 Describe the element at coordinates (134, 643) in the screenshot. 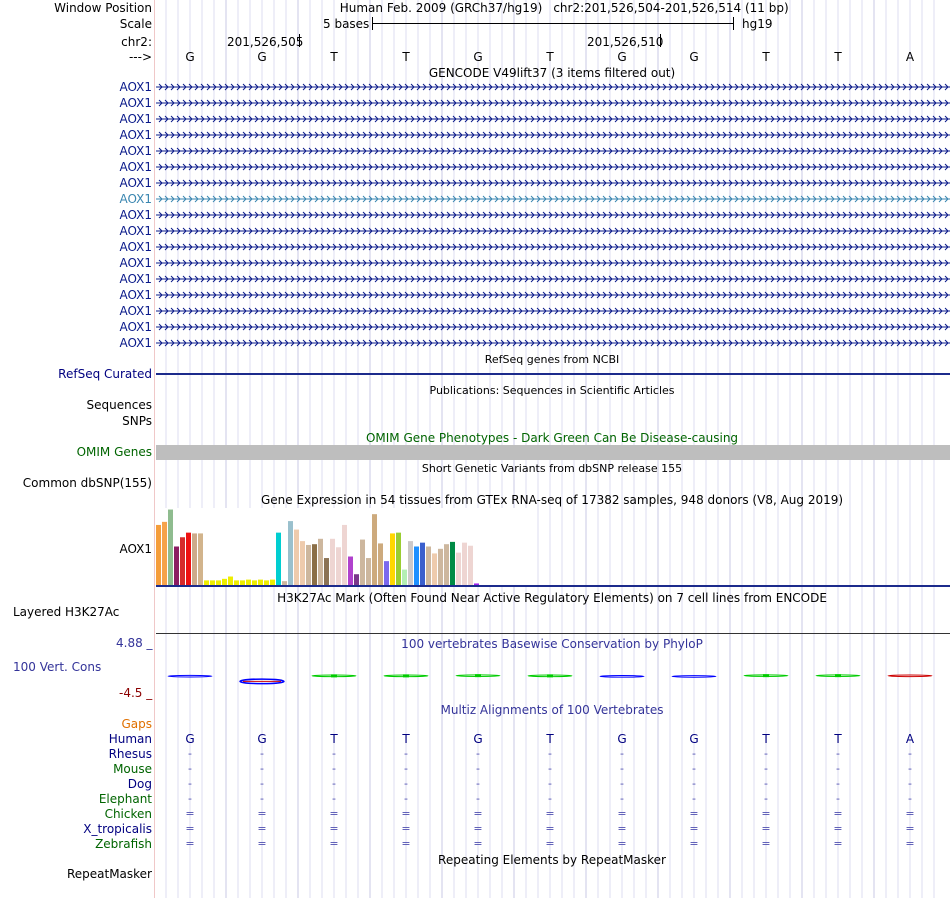

I see `conservation-max-label: 4.88 _` at that location.